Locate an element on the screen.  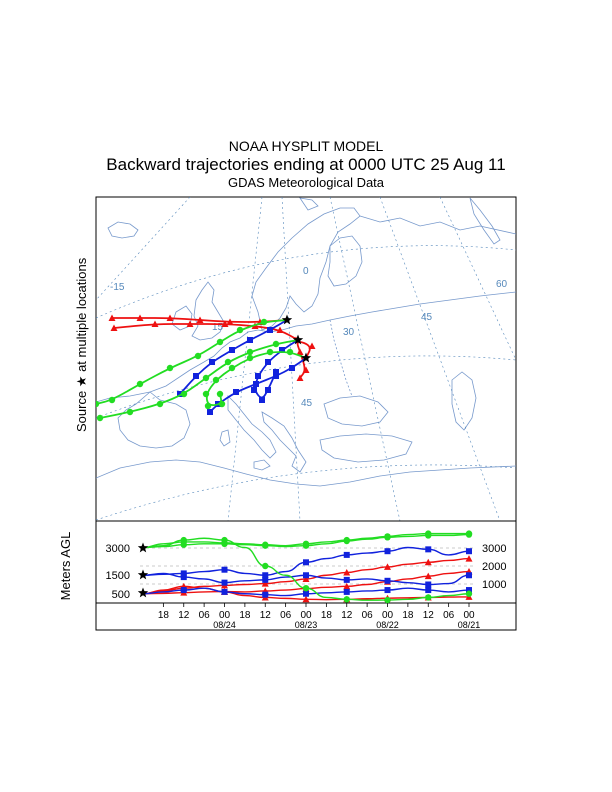
date-label: 08/22 is located at coordinates (387, 625).